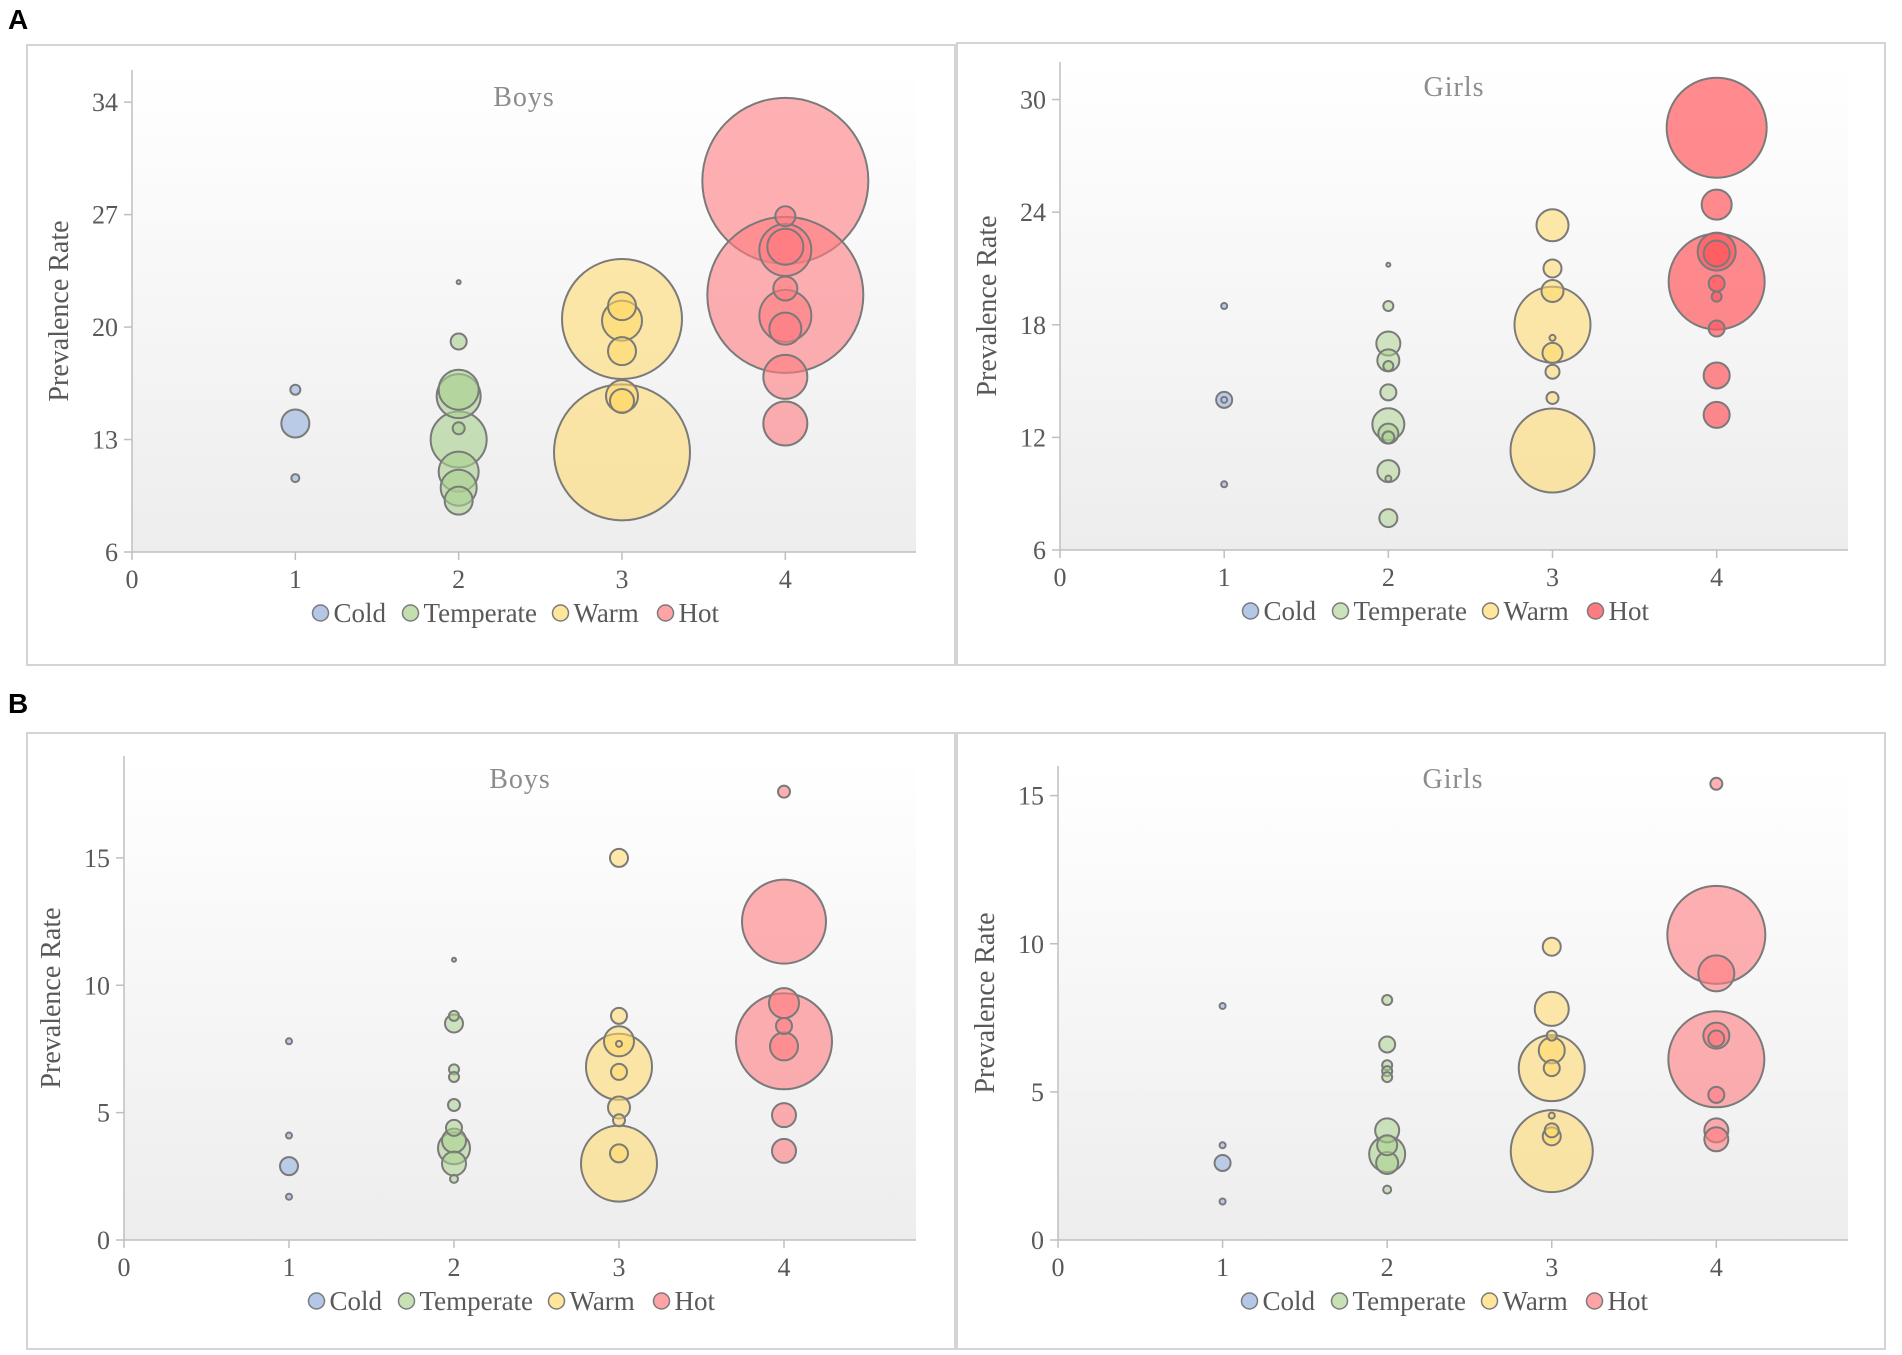 The image size is (1902, 1355). What do you see at coordinates (1031, 944) in the screenshot?
I see `y-tick-label: 10` at bounding box center [1031, 944].